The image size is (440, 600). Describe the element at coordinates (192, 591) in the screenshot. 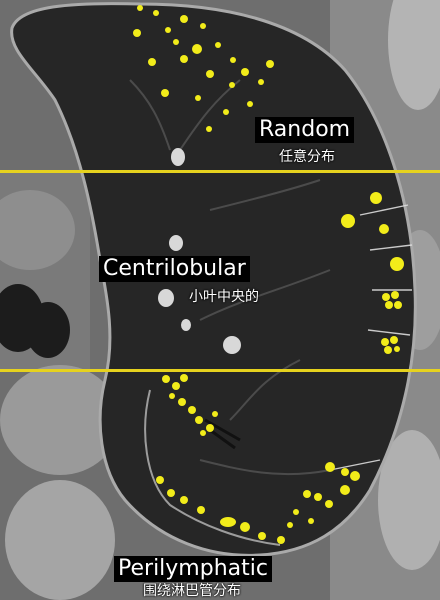

I see `perilymphatic-label-chinese: 围绕淋巴管分布` at that location.